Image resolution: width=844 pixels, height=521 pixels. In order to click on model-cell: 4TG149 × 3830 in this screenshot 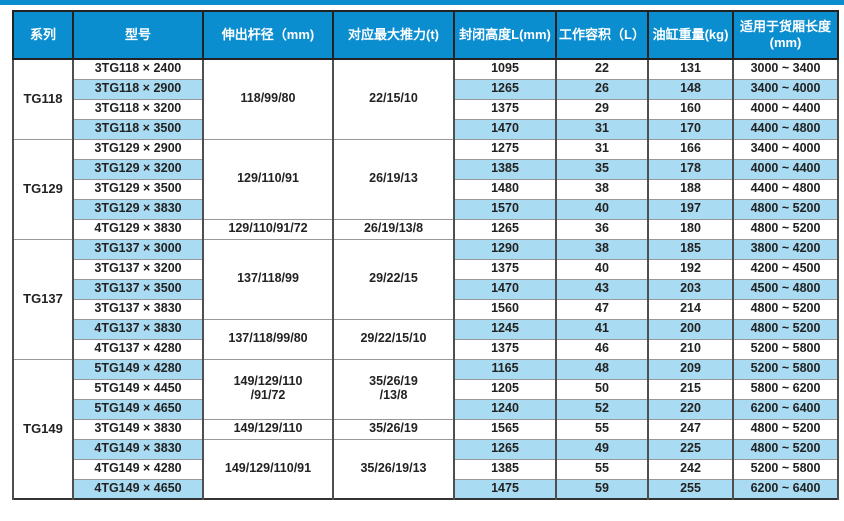, I will do `click(138, 449)`.